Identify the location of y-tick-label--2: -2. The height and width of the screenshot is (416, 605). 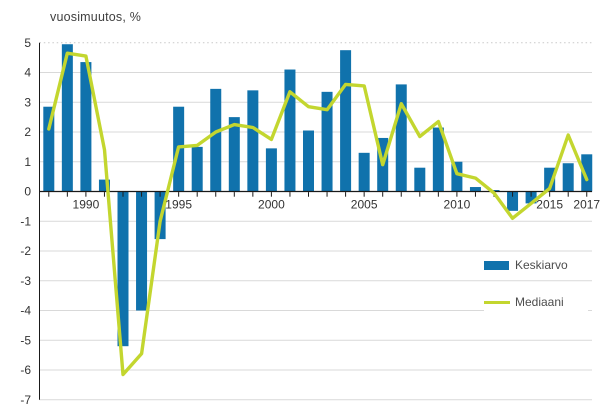
(25, 251).